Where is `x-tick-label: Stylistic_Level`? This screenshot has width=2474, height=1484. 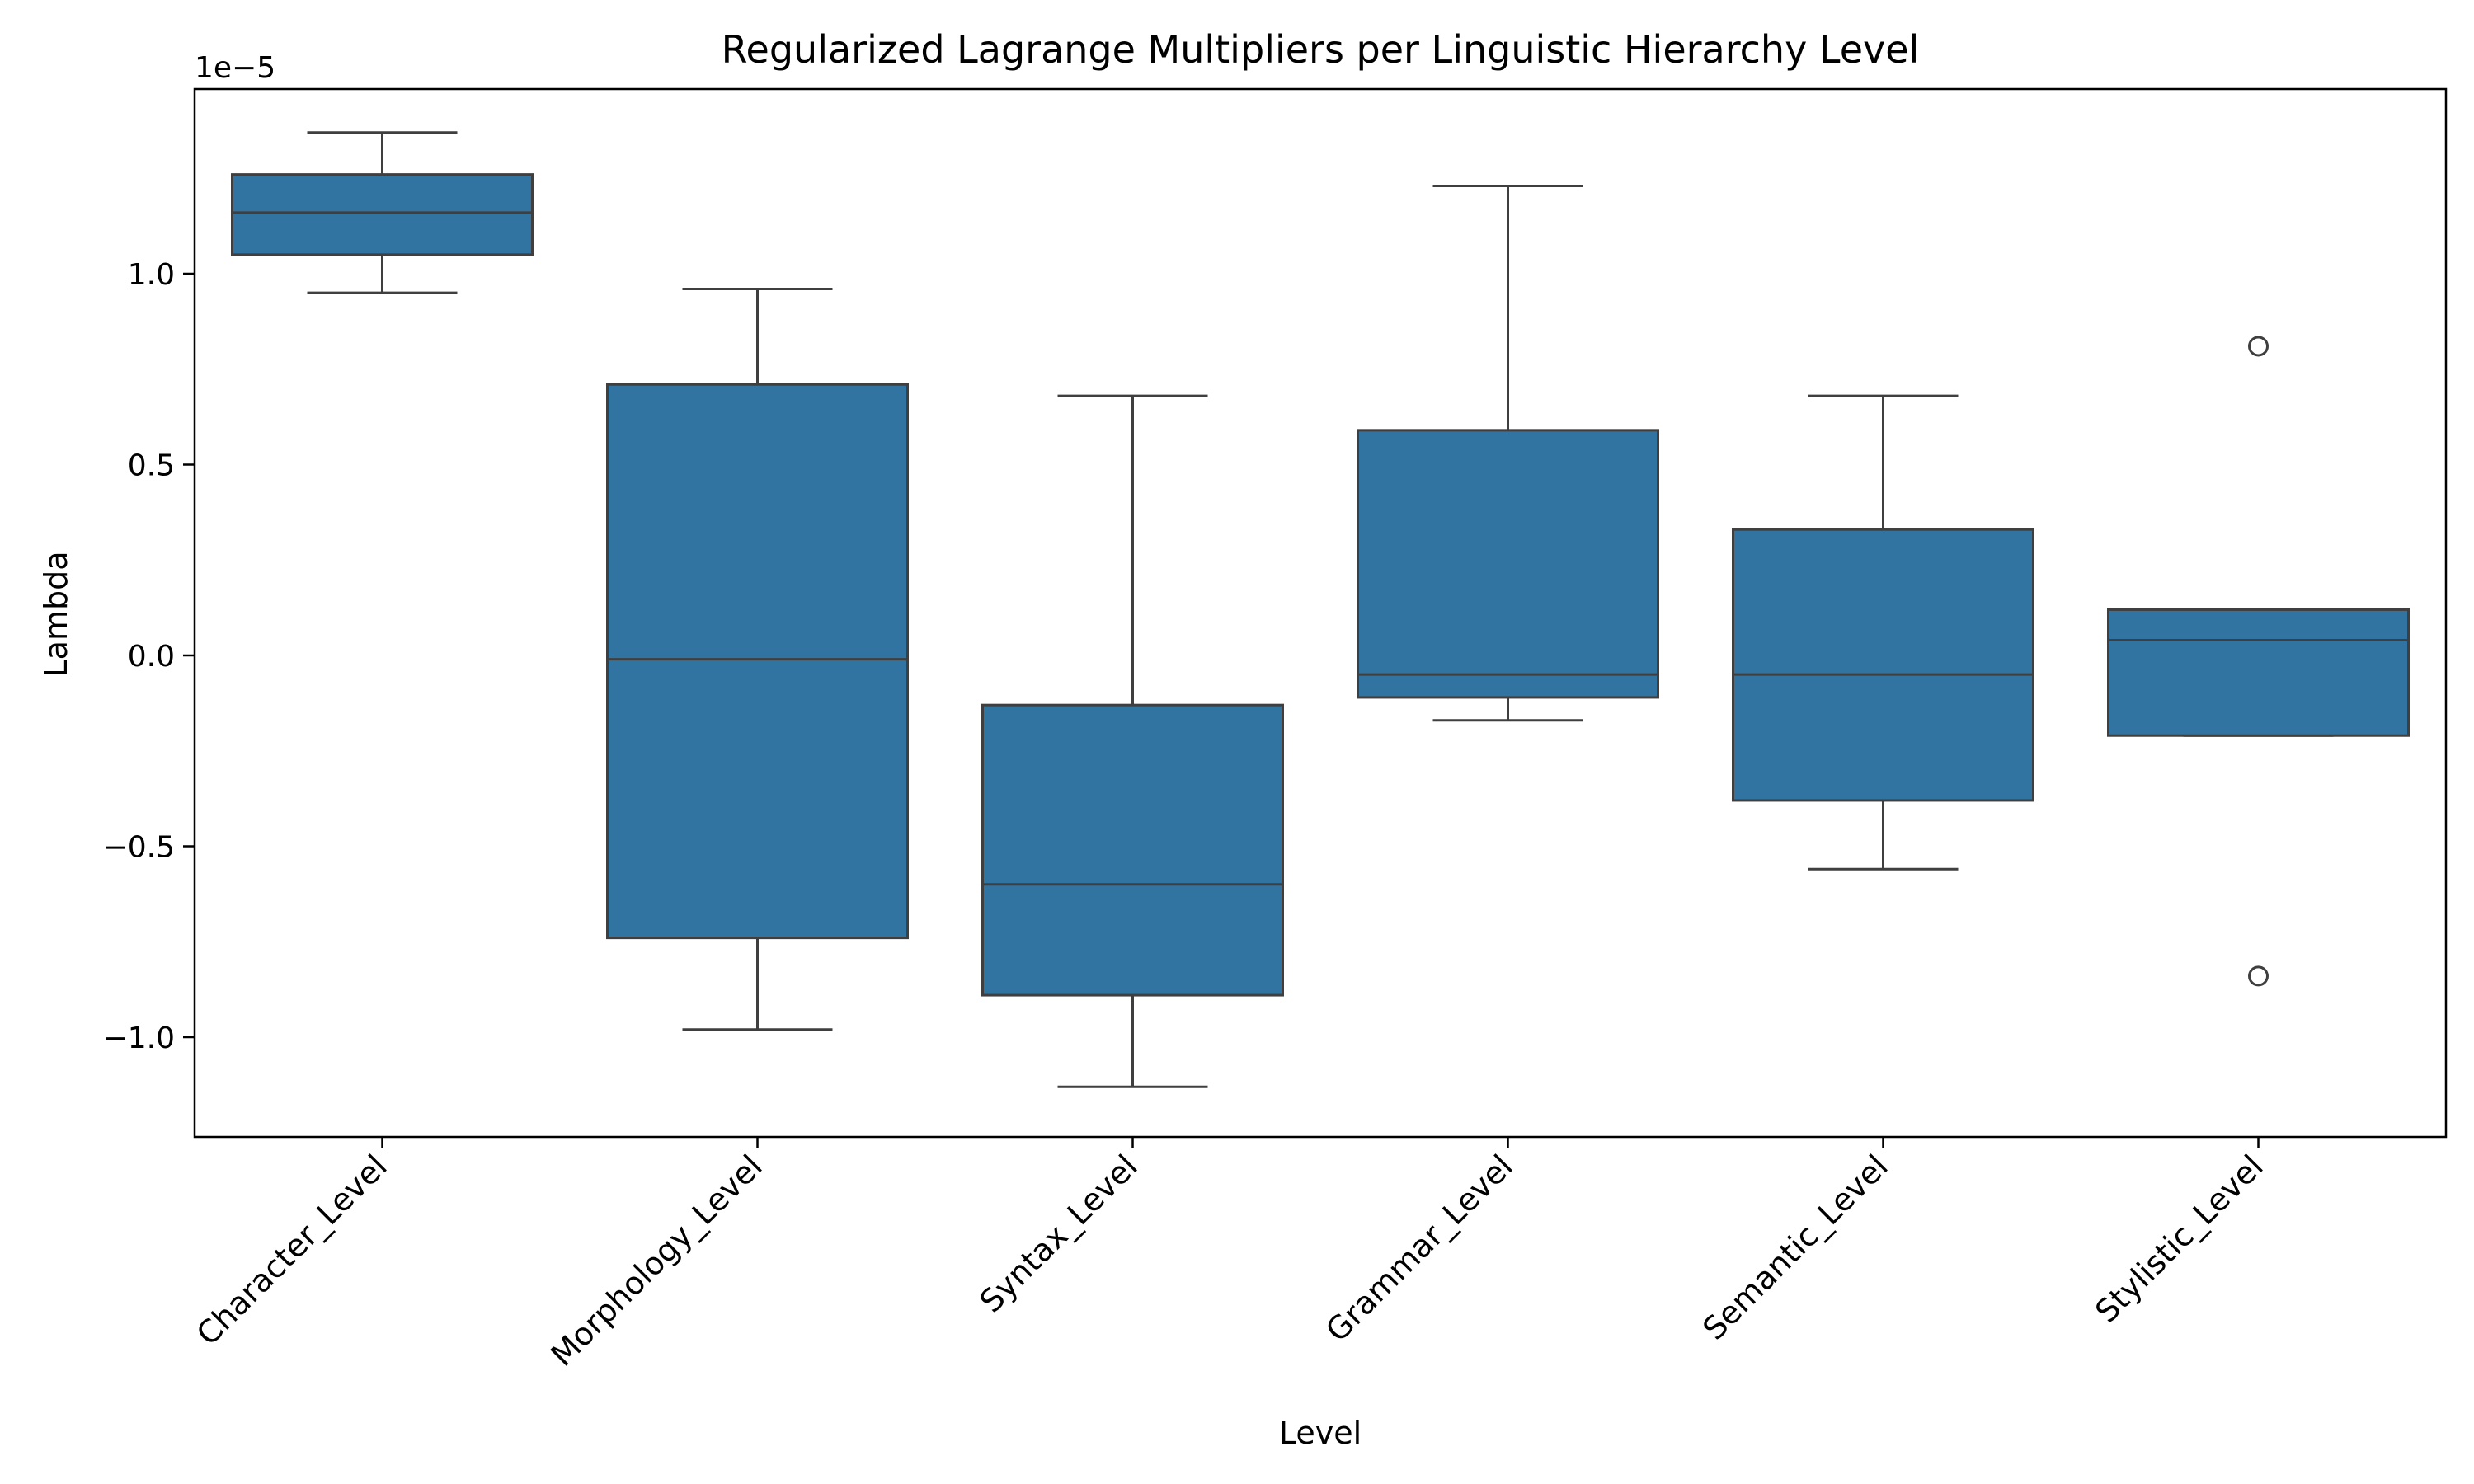
x-tick-label: Stylistic_Level is located at coordinates (2179, 1239).